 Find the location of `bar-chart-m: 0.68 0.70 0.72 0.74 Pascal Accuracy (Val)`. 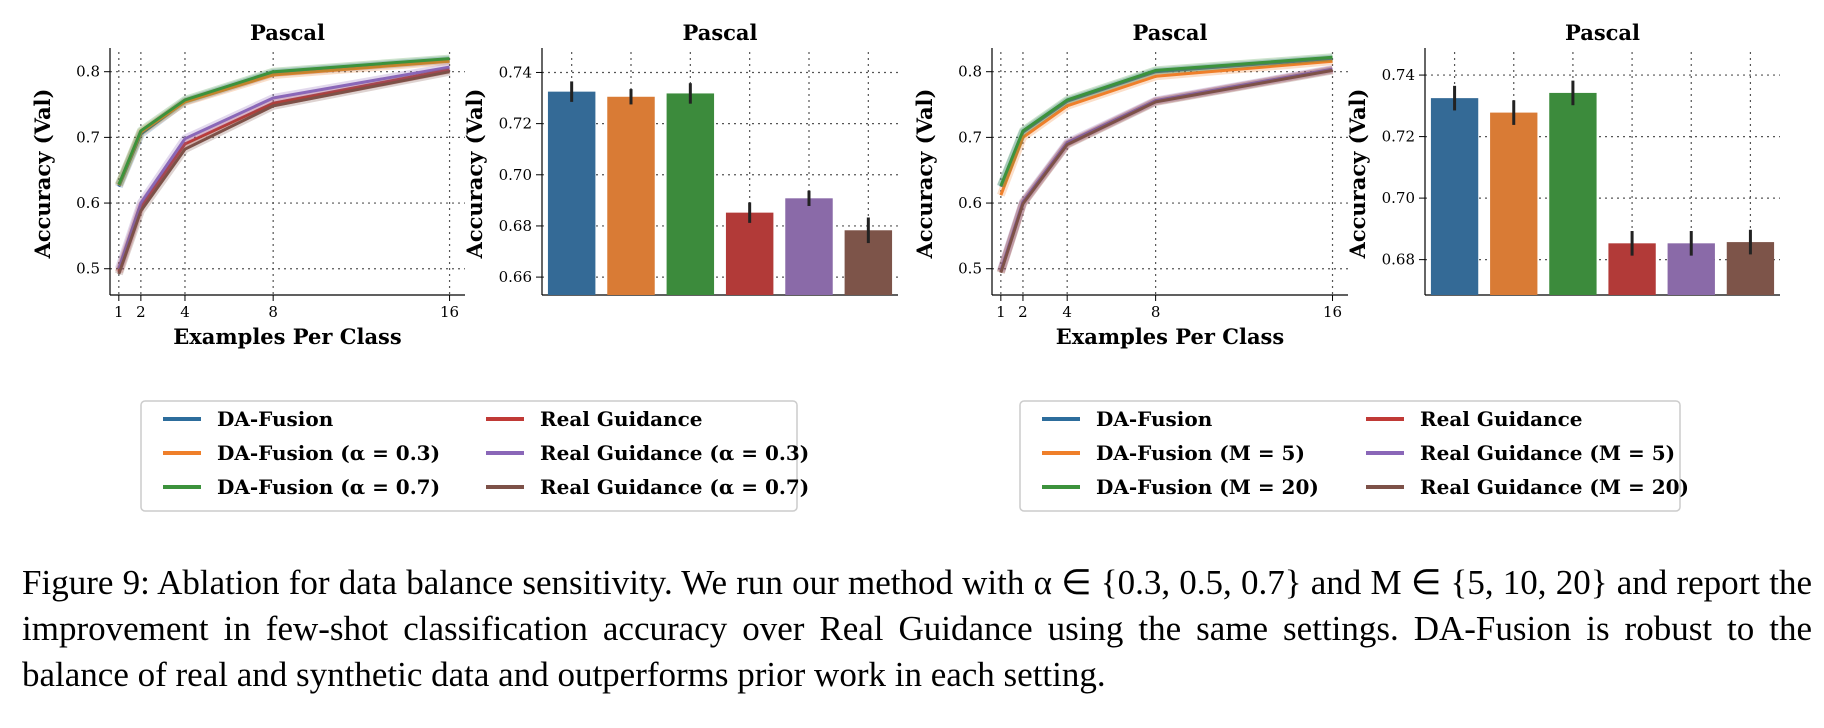

bar-chart-m: 0.68 0.70 0.72 0.74 Pascal Accuracy (Val) is located at coordinates (1562, 158).